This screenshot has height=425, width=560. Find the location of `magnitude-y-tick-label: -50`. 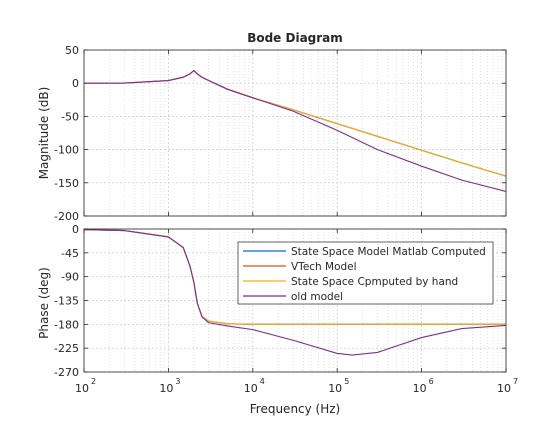

magnitude-y-tick-label: -50 is located at coordinates (70, 116).